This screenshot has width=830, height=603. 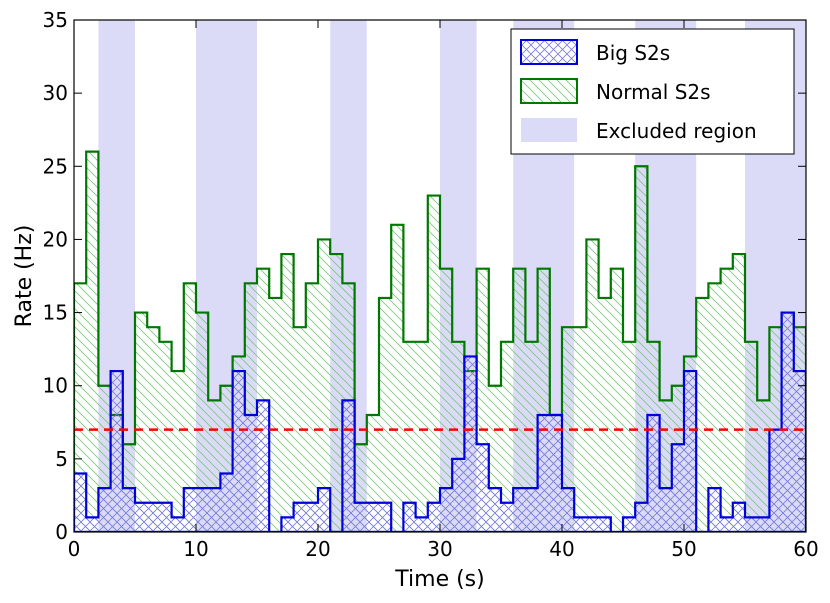 I want to click on x-tick-label-60: 60, so click(x=805, y=549).